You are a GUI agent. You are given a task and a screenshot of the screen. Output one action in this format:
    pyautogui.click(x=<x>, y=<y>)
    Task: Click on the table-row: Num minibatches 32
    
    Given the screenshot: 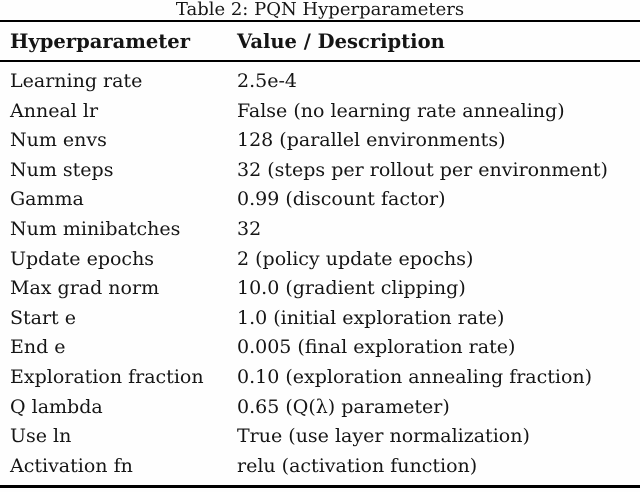 What is the action you would take?
    pyautogui.click(x=320, y=230)
    